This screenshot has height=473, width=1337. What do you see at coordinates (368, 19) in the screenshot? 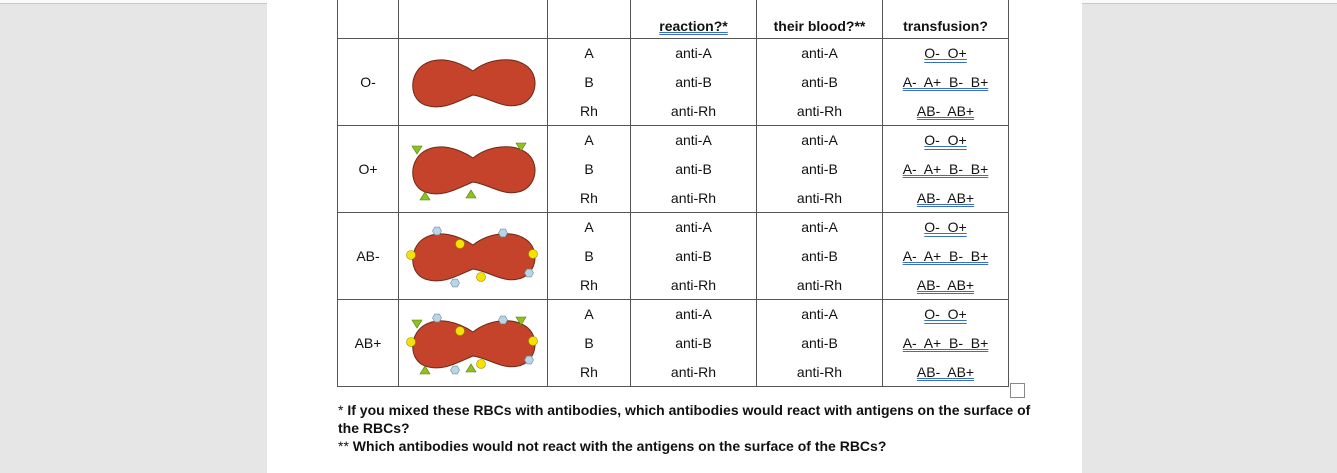
I see `header-blood-type` at bounding box center [368, 19].